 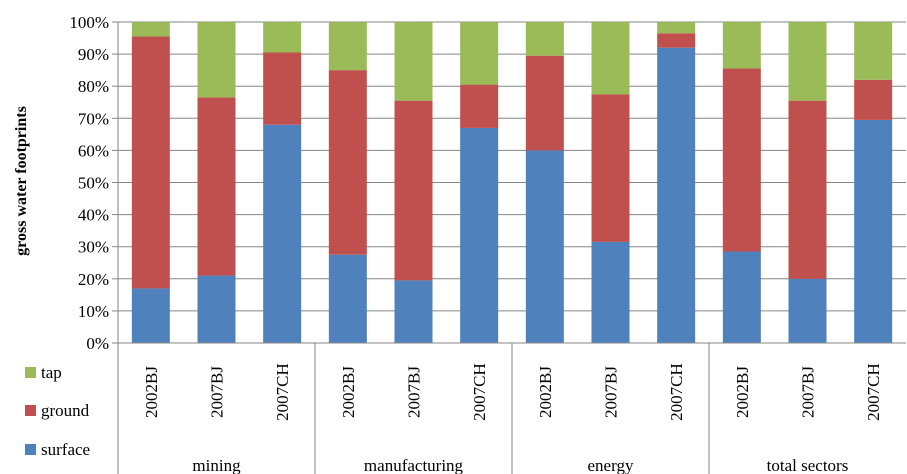 I want to click on legend-swatch-tap, so click(x=30, y=372).